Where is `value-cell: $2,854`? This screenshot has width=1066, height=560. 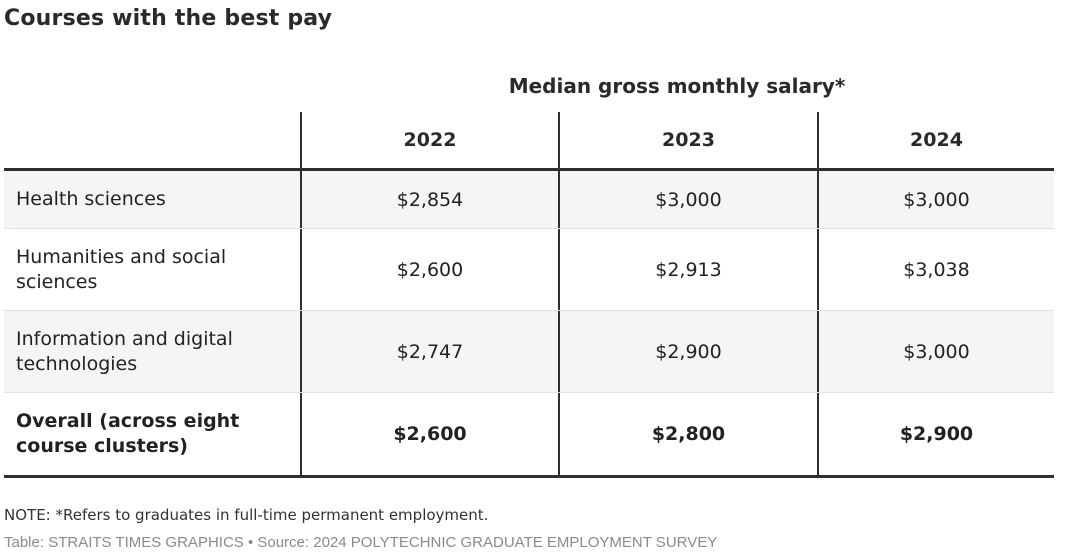 value-cell: $2,854 is located at coordinates (429, 199).